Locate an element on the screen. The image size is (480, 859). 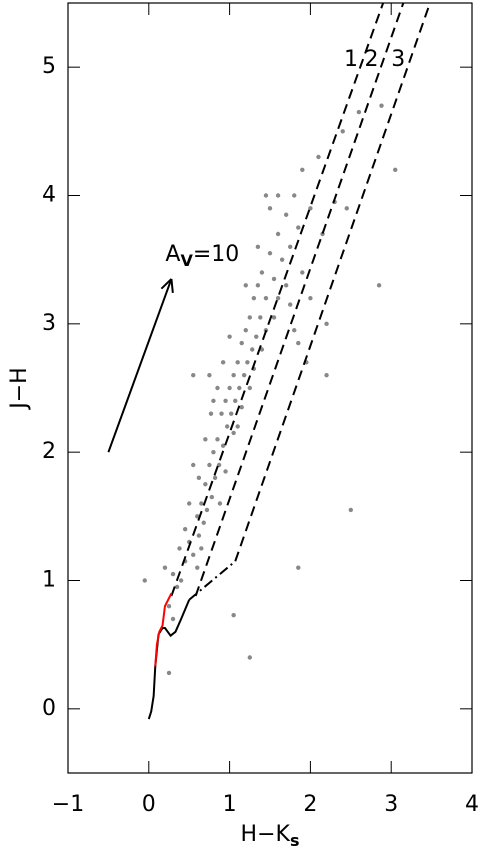
x-axis-label-main: H−K is located at coordinates (266, 834).